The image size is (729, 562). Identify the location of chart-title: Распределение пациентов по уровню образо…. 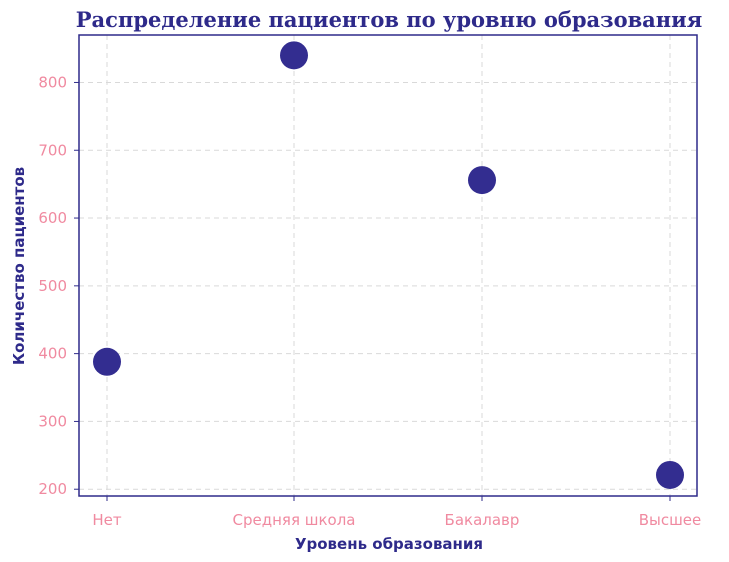
(389, 19).